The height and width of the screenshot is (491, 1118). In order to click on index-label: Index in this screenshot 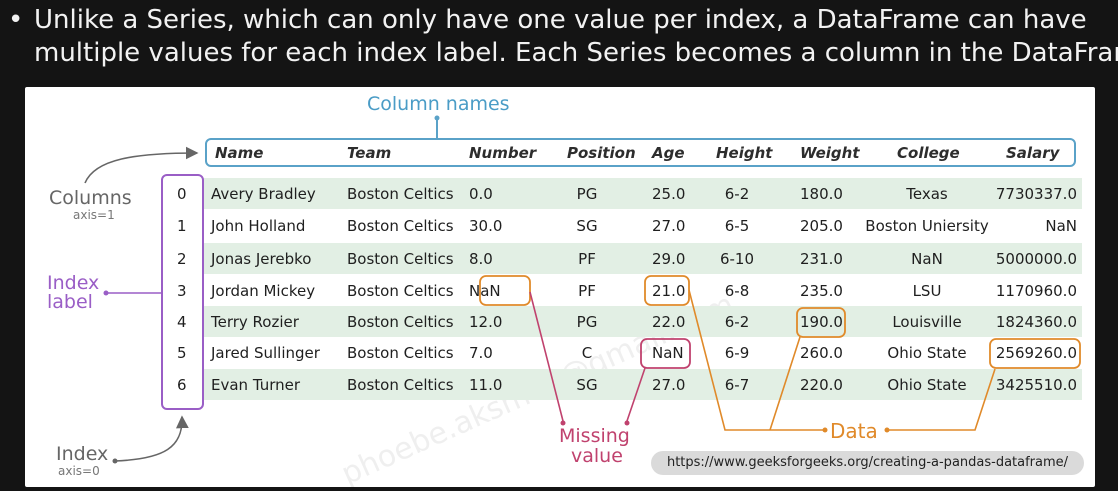, I will do `click(82, 454)`.